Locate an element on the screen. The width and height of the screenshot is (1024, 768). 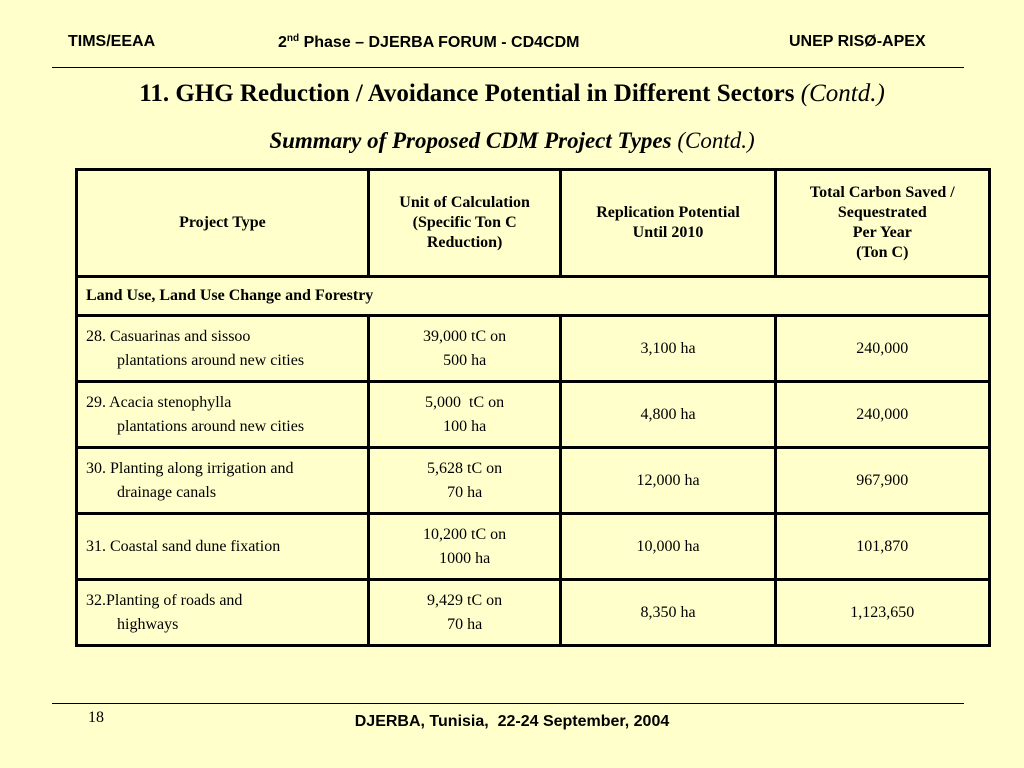
cell-replication: 8,350 ha is located at coordinates (668, 612).